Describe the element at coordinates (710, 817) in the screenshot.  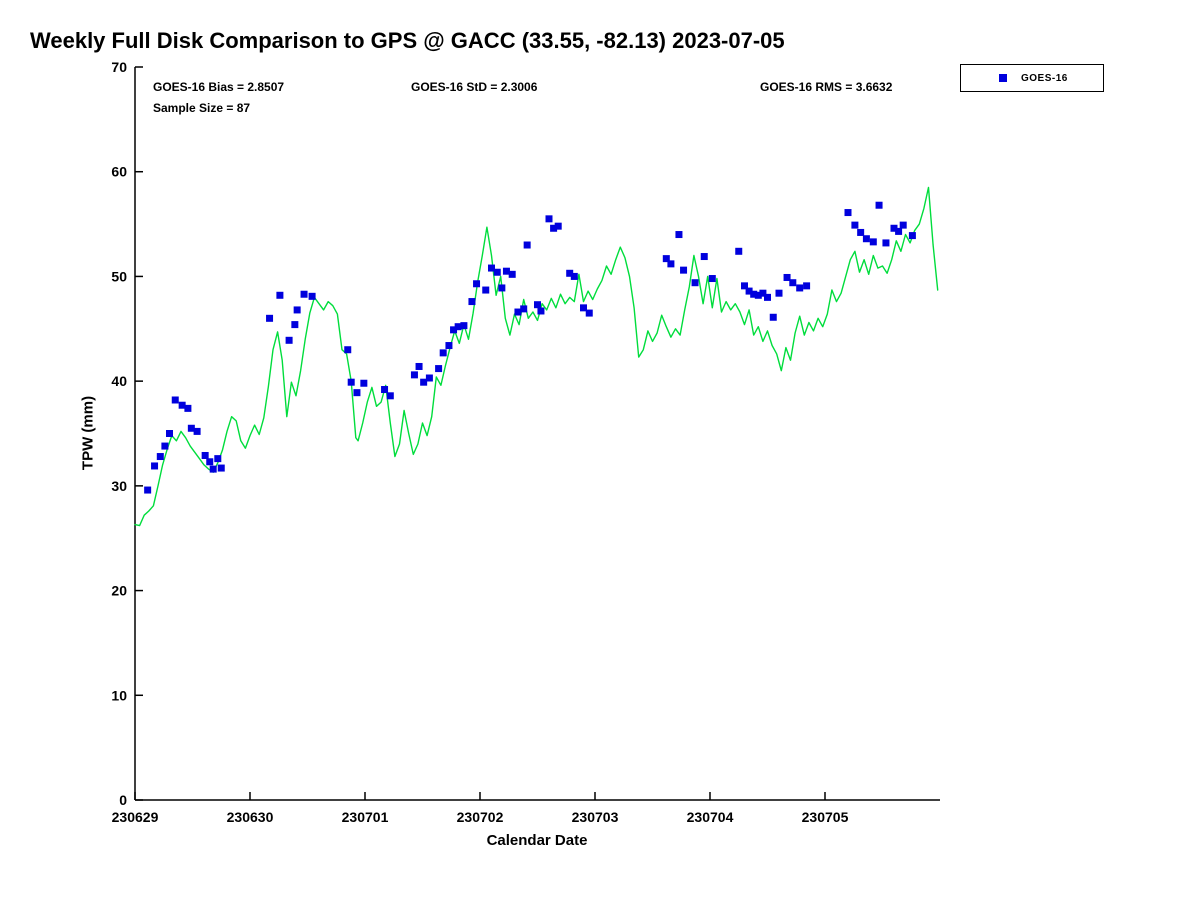
I see `svg-text: 230704` at that location.